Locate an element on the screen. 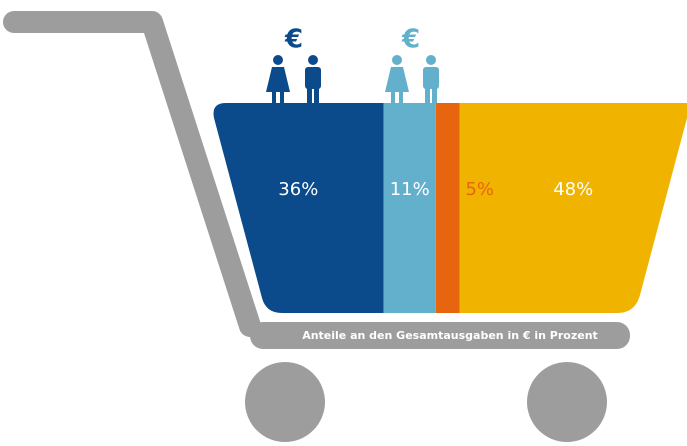 The width and height of the screenshot is (687, 446). cart-base is located at coordinates (440, 335).